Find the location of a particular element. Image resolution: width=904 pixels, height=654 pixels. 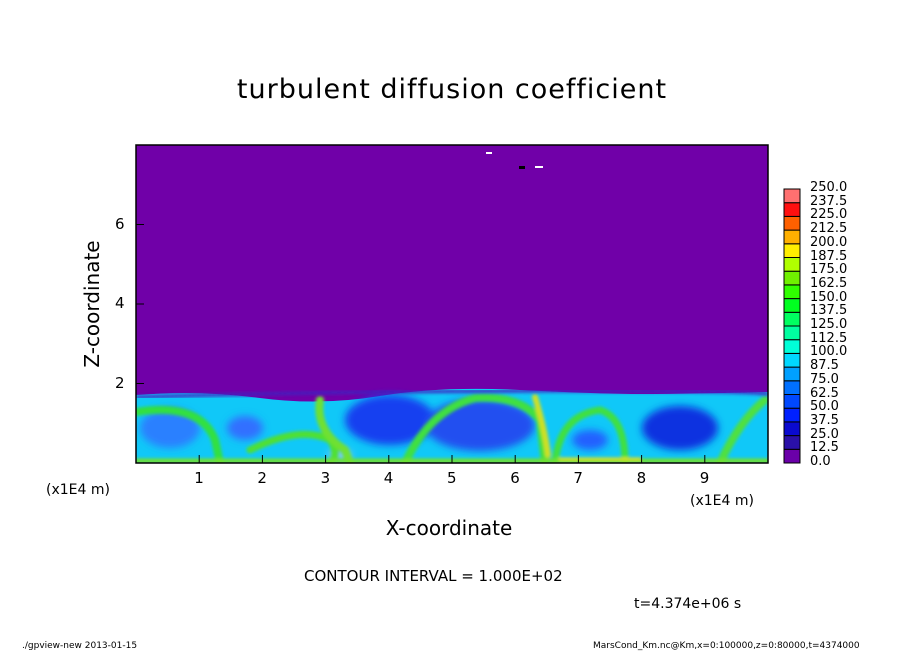

colorbar-label: 0.0 is located at coordinates (820, 461).